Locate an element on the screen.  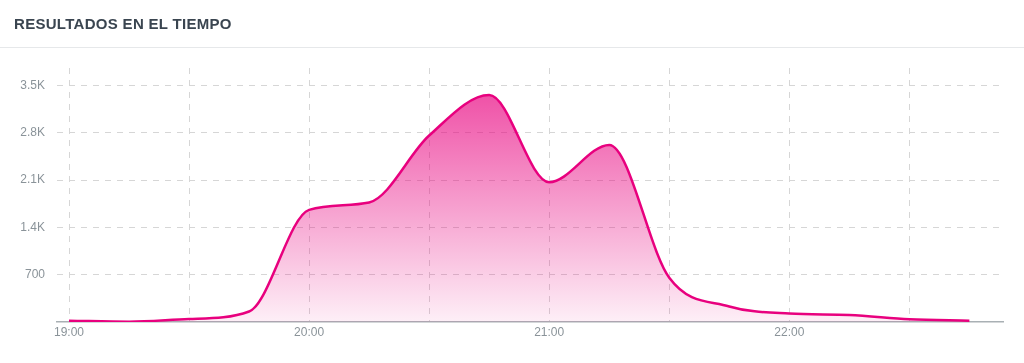
y-tick-label: 700 is located at coordinates (35, 274).